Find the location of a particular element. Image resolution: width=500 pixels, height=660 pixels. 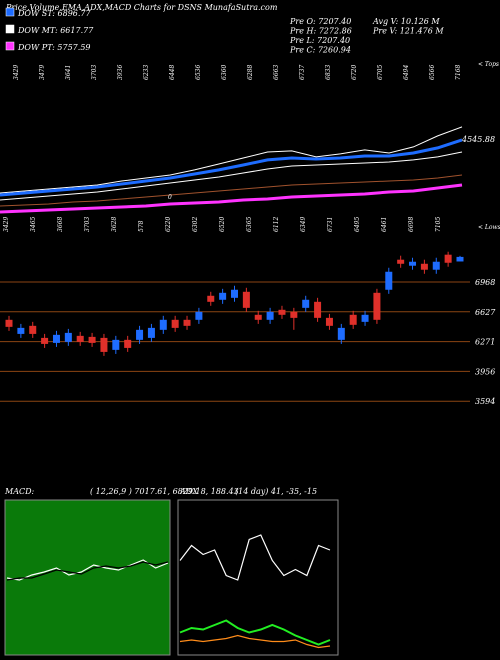

level-label: 6627 is located at coordinates (485, 312).